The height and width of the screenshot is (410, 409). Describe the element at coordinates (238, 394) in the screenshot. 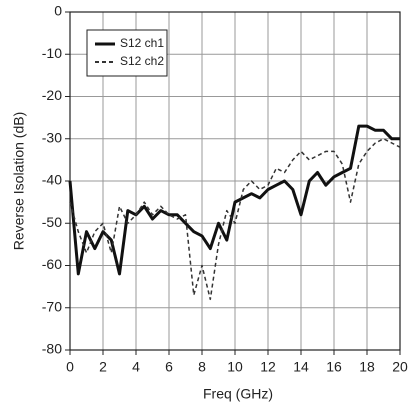

I see `x-axis-label: Freq (GHz)` at that location.